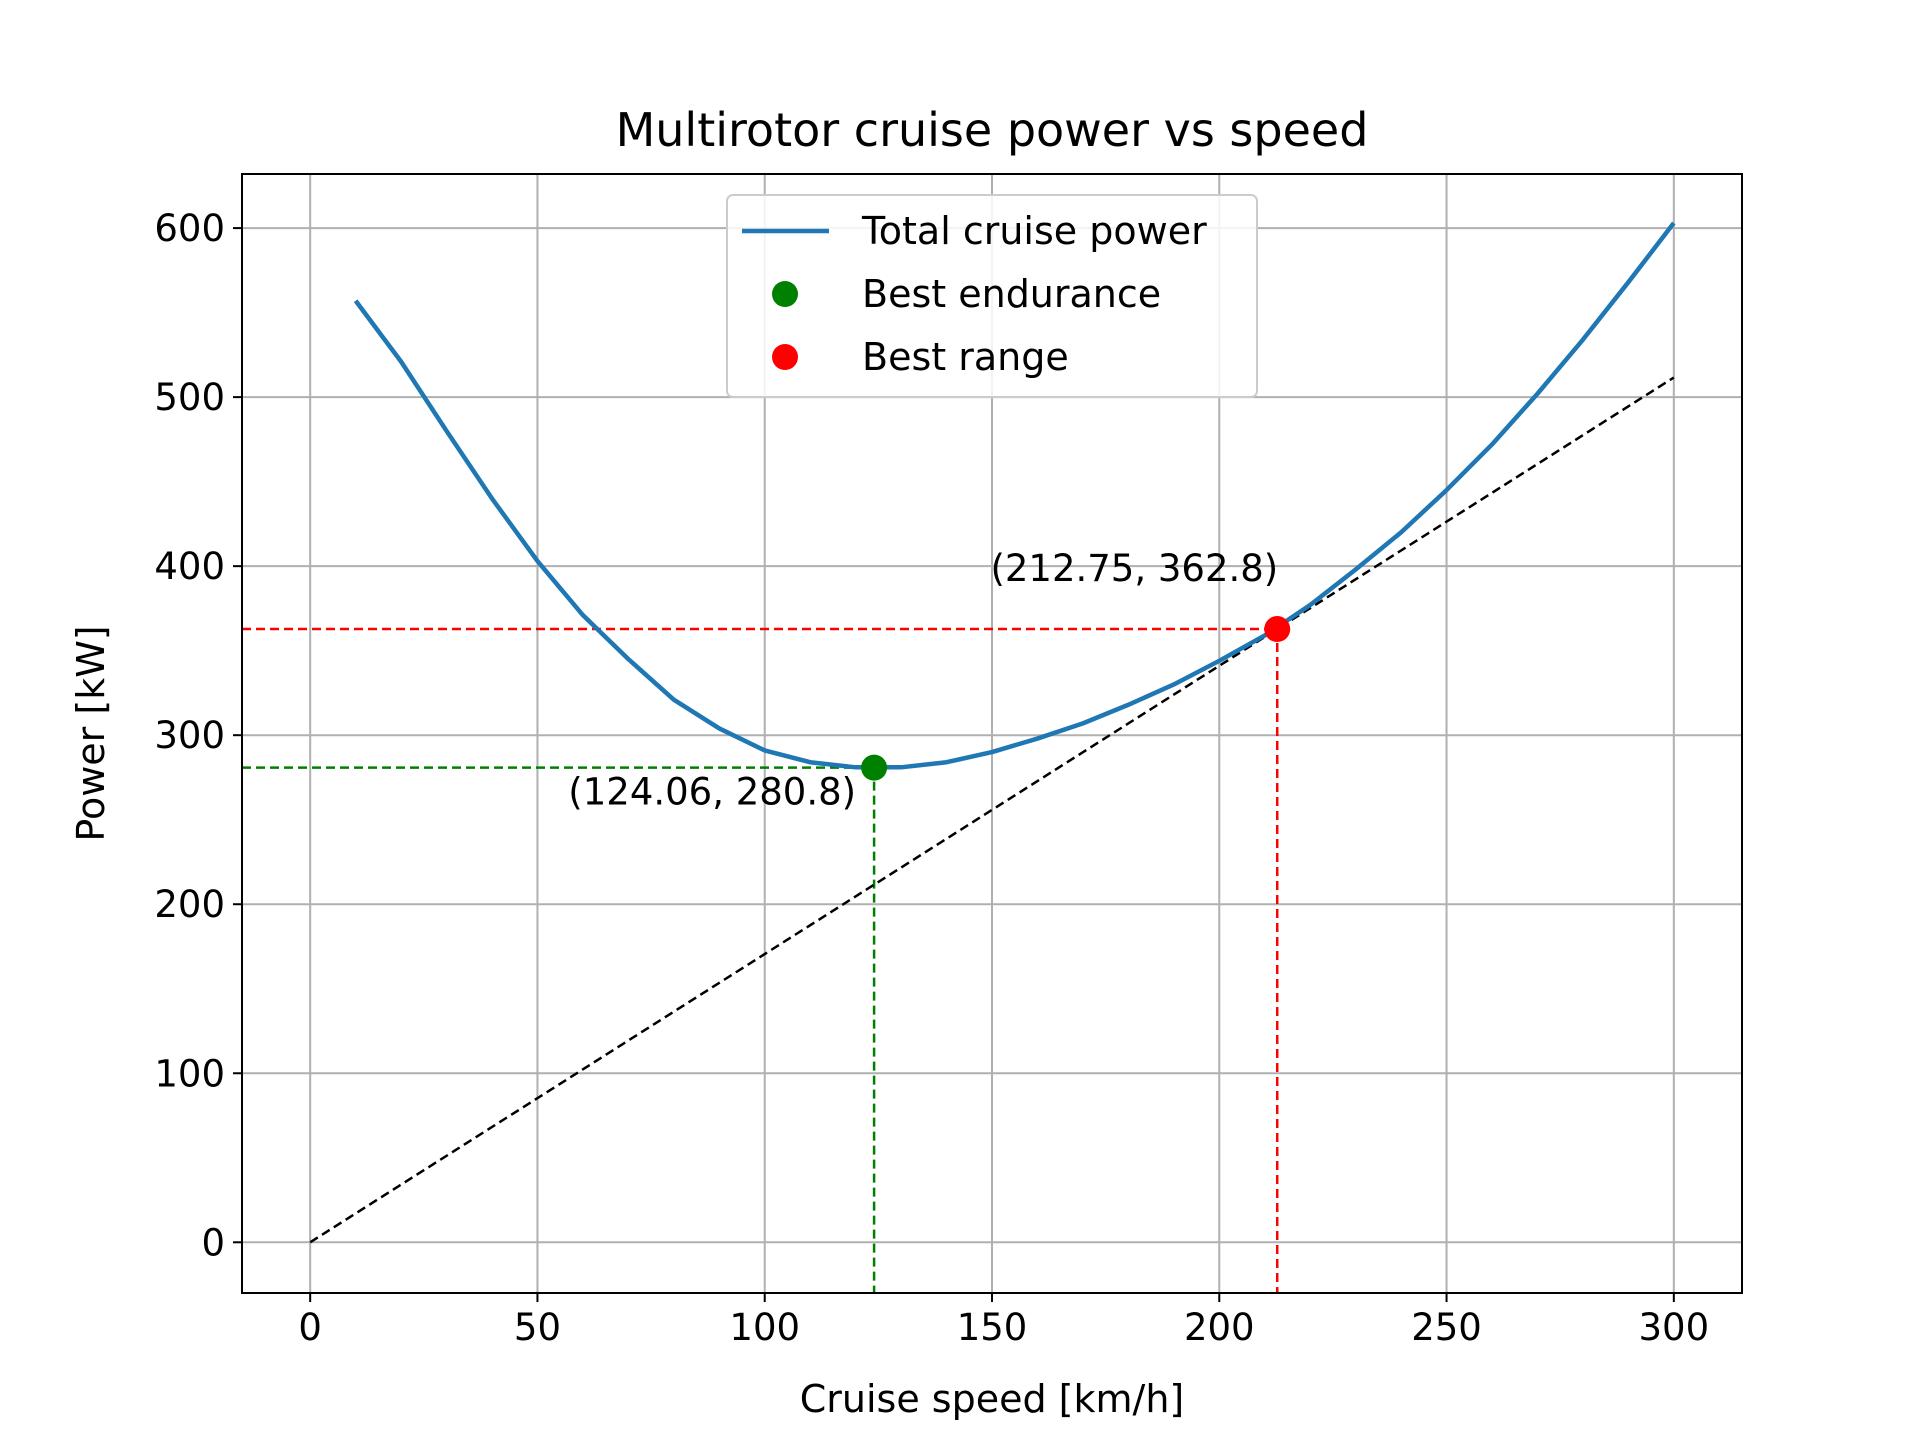  I want to click on x-tick-label: 150, so click(992, 1327).